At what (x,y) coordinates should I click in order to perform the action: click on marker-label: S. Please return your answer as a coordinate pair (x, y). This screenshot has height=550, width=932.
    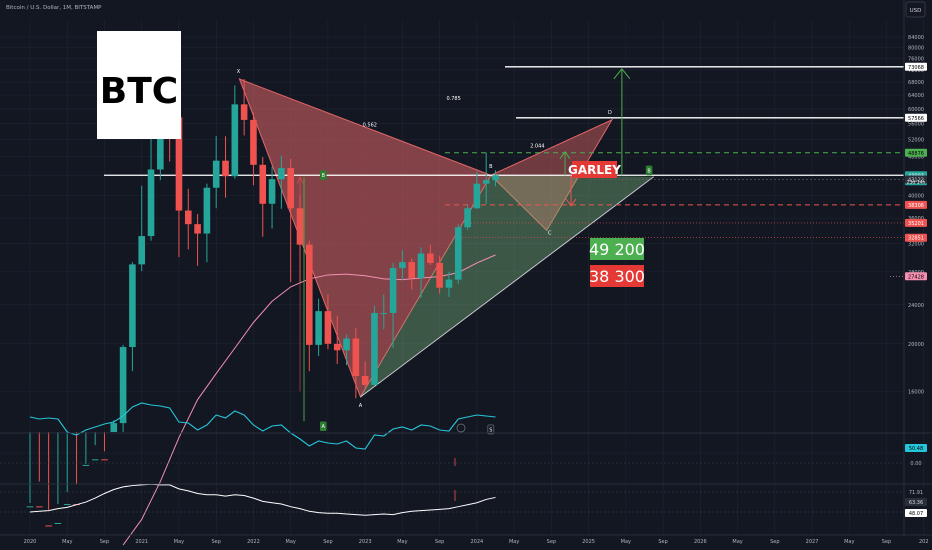
    Looking at the image, I should click on (490, 430).